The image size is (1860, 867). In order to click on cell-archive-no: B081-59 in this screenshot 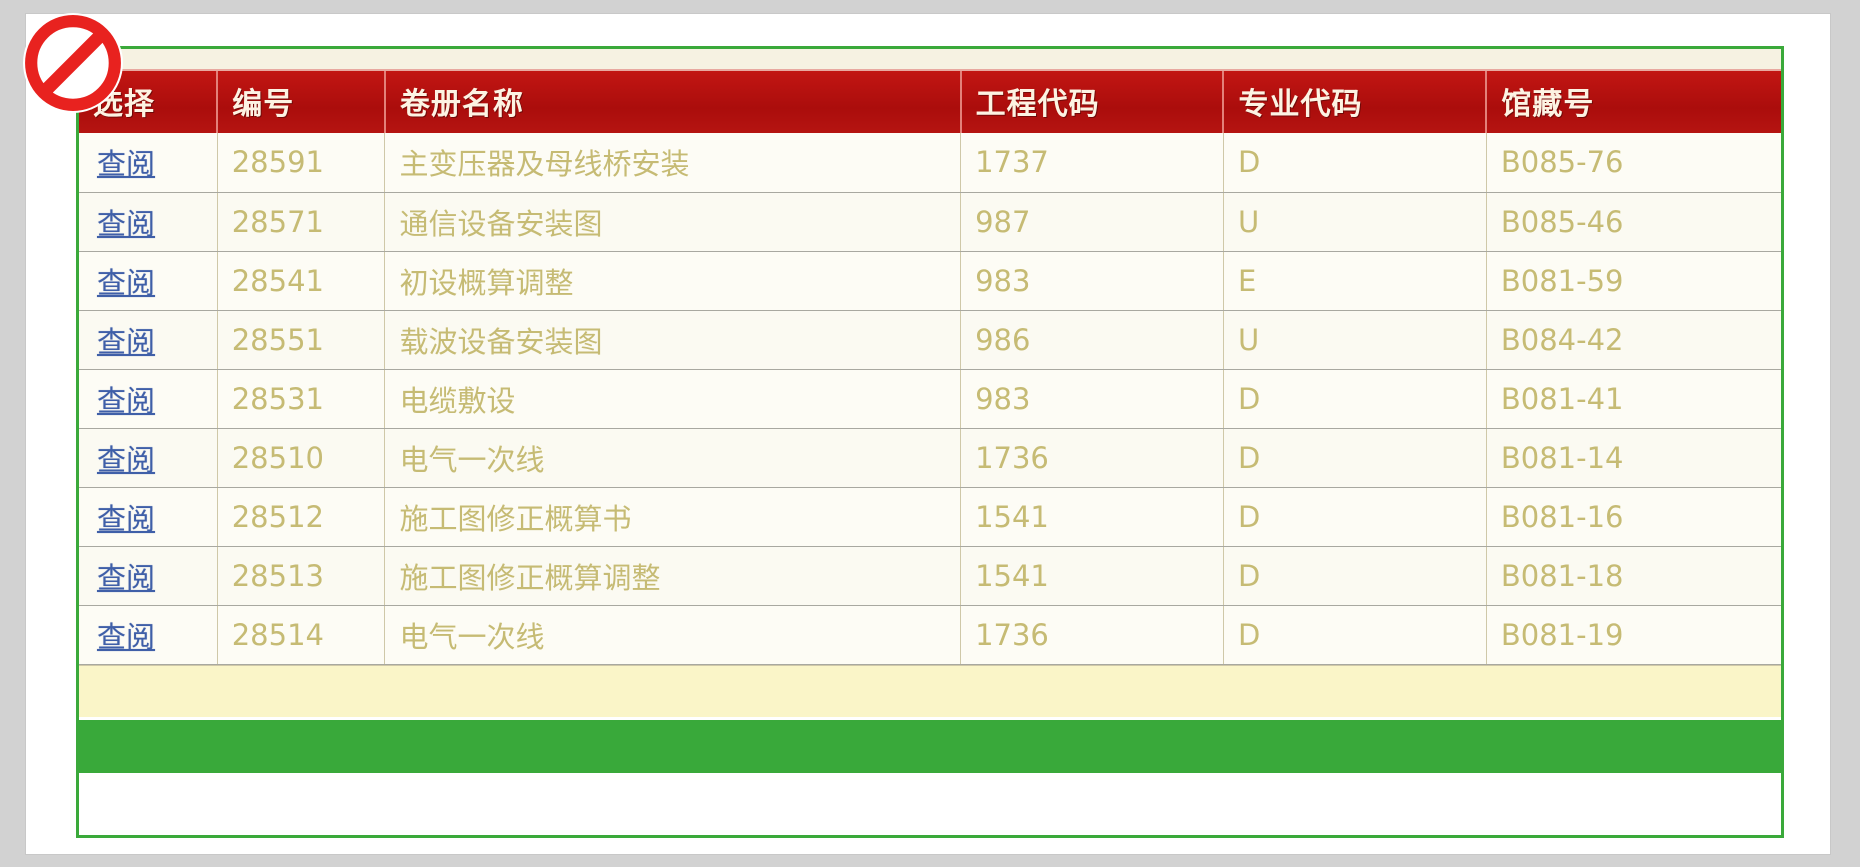, I will do `click(1633, 281)`.